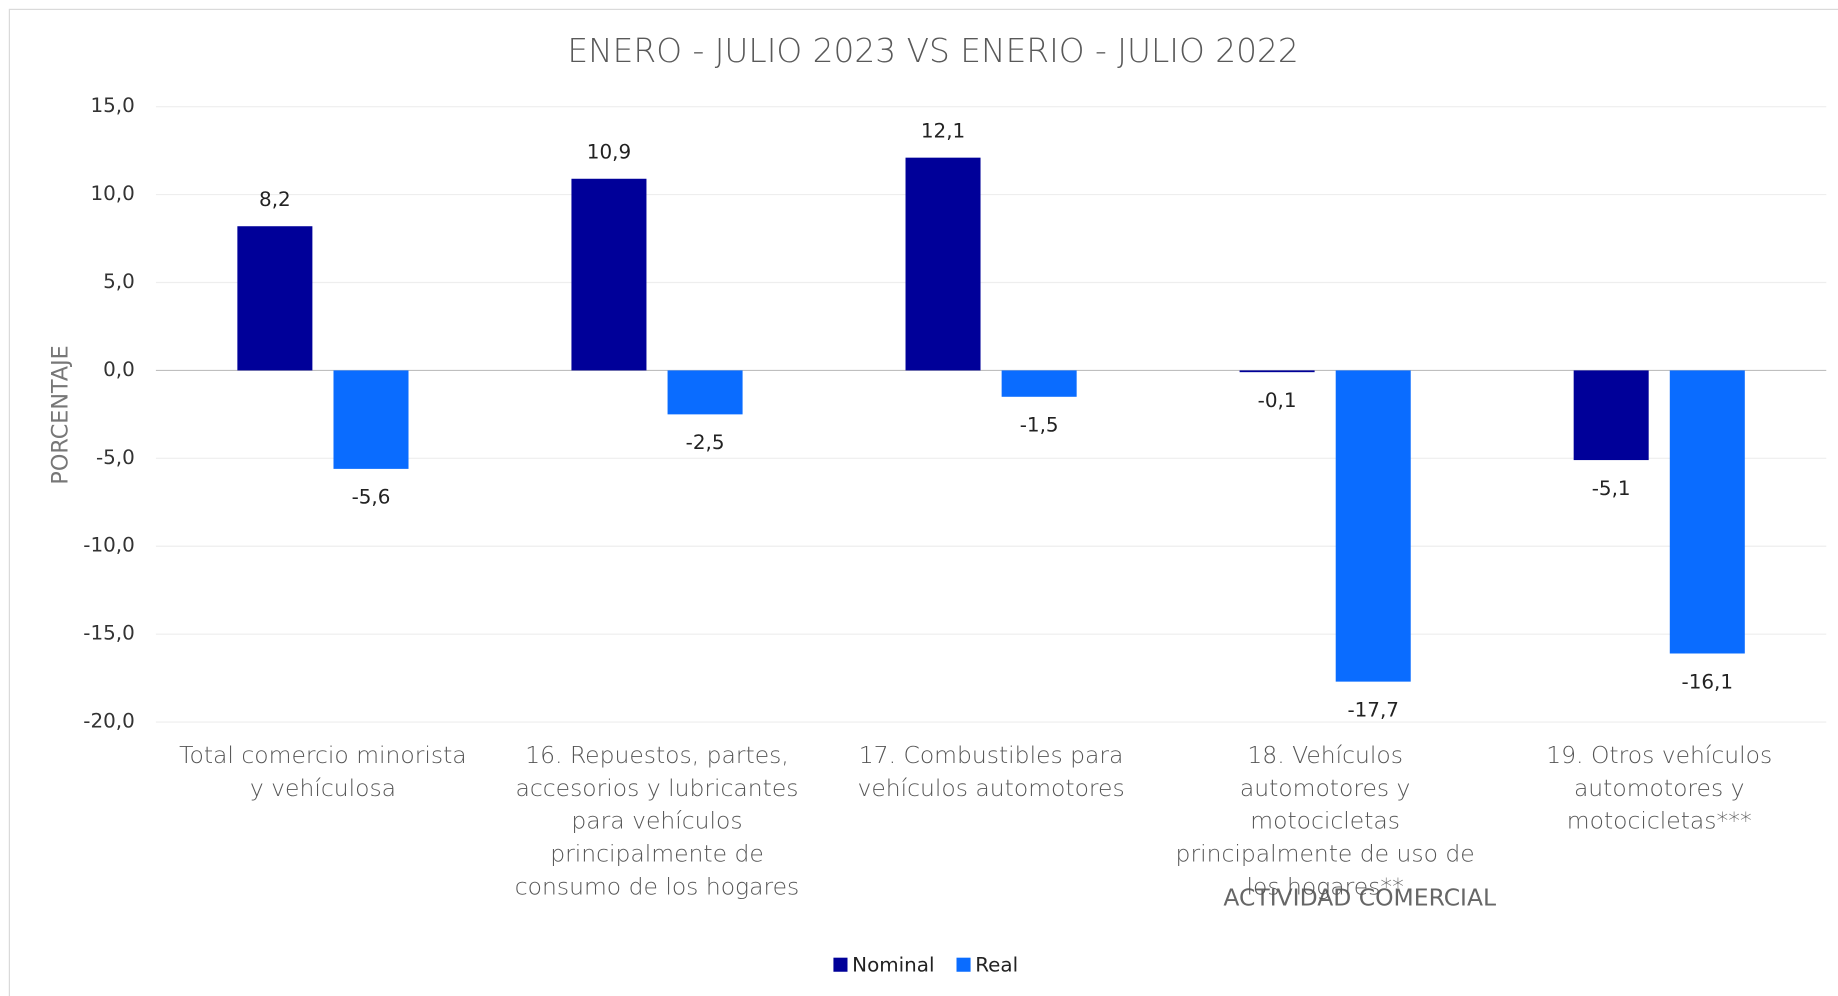 This screenshot has height=996, width=1838. What do you see at coordinates (1611, 488) in the screenshot?
I see `data-label: -5,1` at bounding box center [1611, 488].